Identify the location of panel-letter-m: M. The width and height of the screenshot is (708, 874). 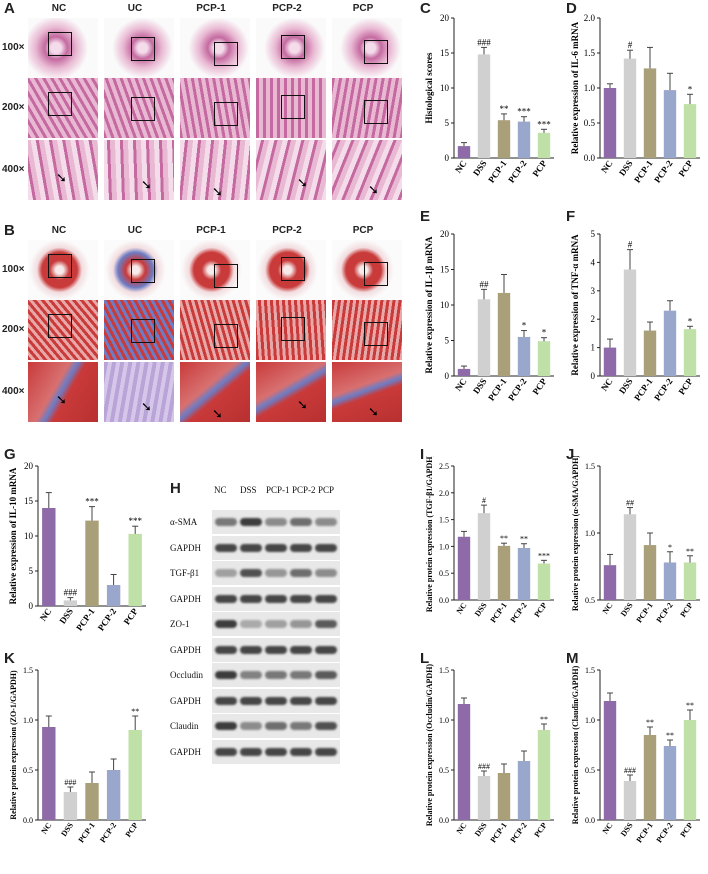
(572, 658).